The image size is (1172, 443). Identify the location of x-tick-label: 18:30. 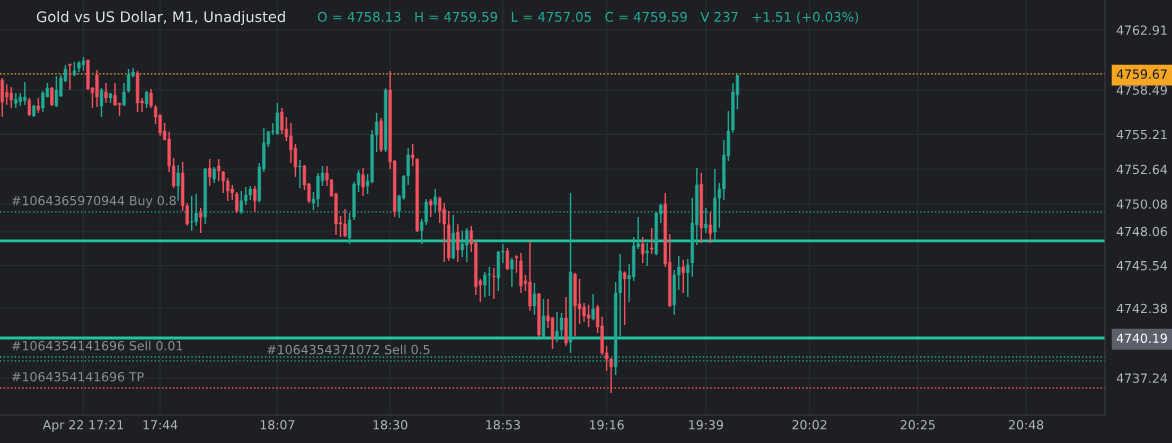
(390, 425).